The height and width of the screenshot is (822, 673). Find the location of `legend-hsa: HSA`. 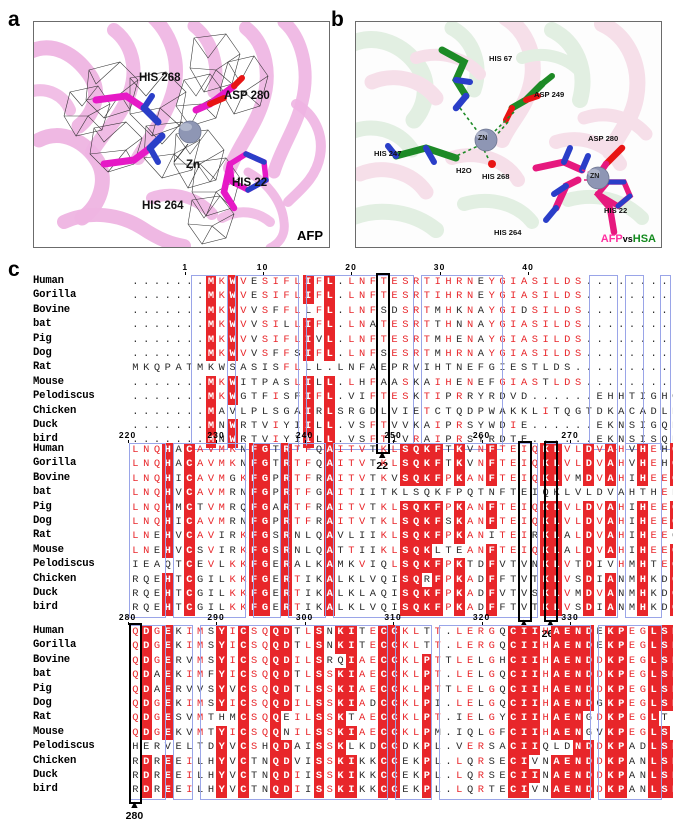

legend-hsa: HSA is located at coordinates (644, 239).